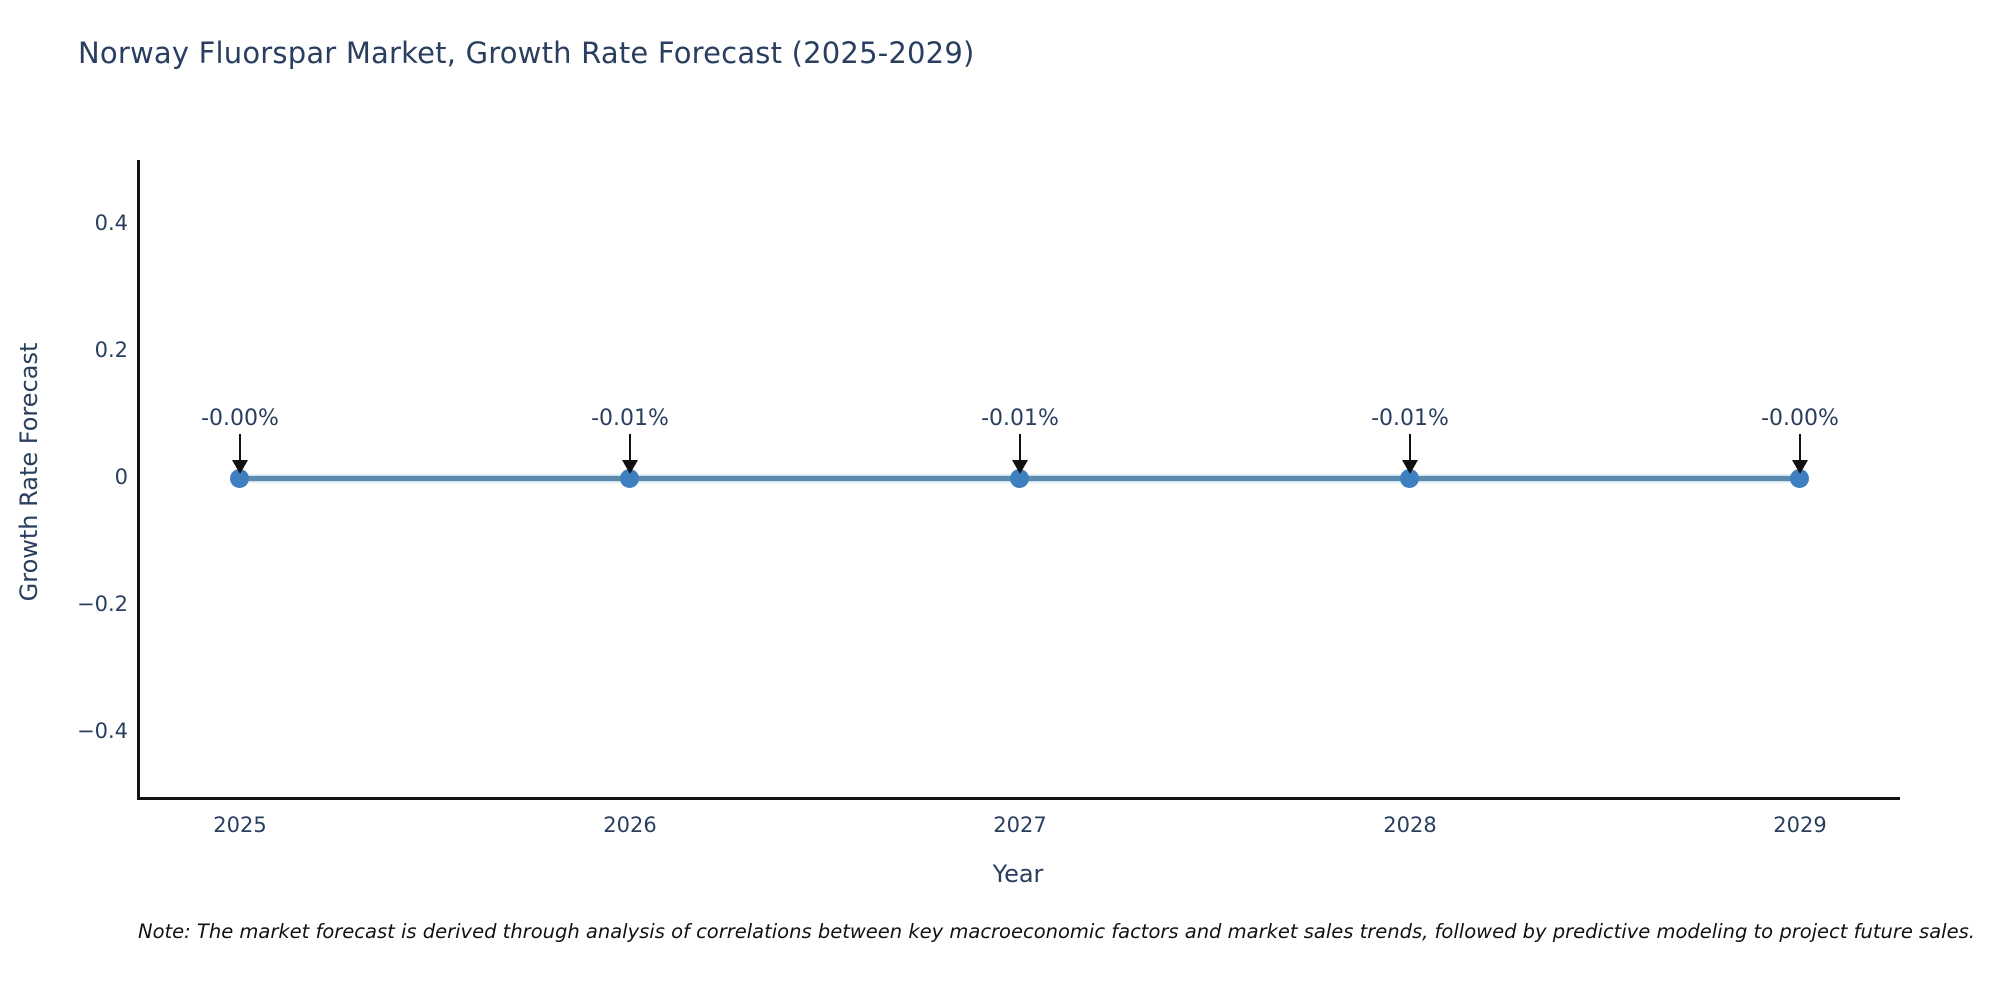 This screenshot has height=1000, width=2000. I want to click on x-tick-label: 2028, so click(1410, 825).